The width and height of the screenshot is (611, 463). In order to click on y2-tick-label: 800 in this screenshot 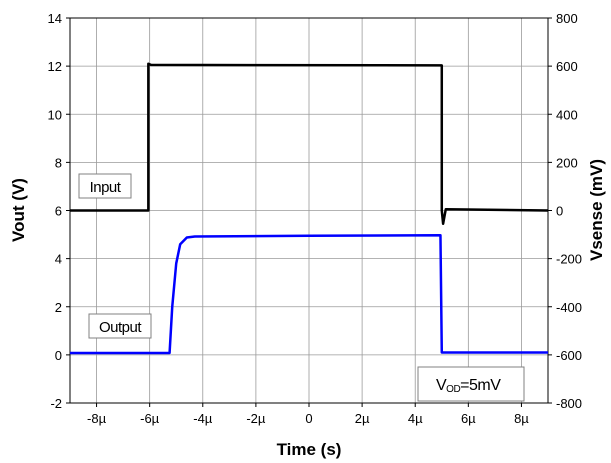, I will do `click(567, 18)`.